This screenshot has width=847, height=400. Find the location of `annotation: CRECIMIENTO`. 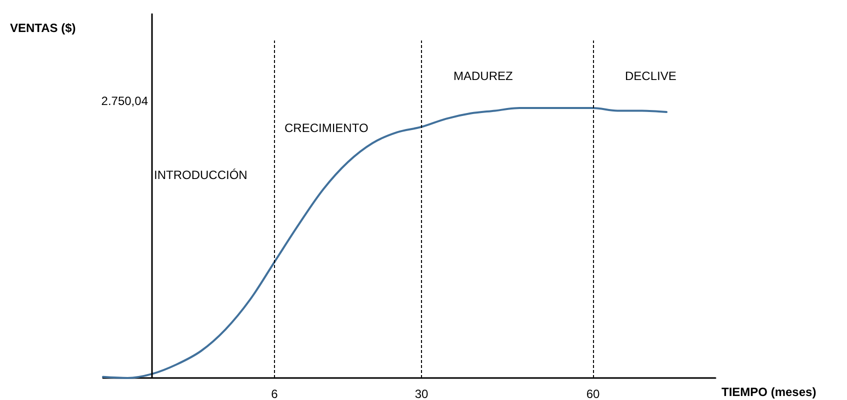

annotation: CRECIMIENTO is located at coordinates (326, 128).